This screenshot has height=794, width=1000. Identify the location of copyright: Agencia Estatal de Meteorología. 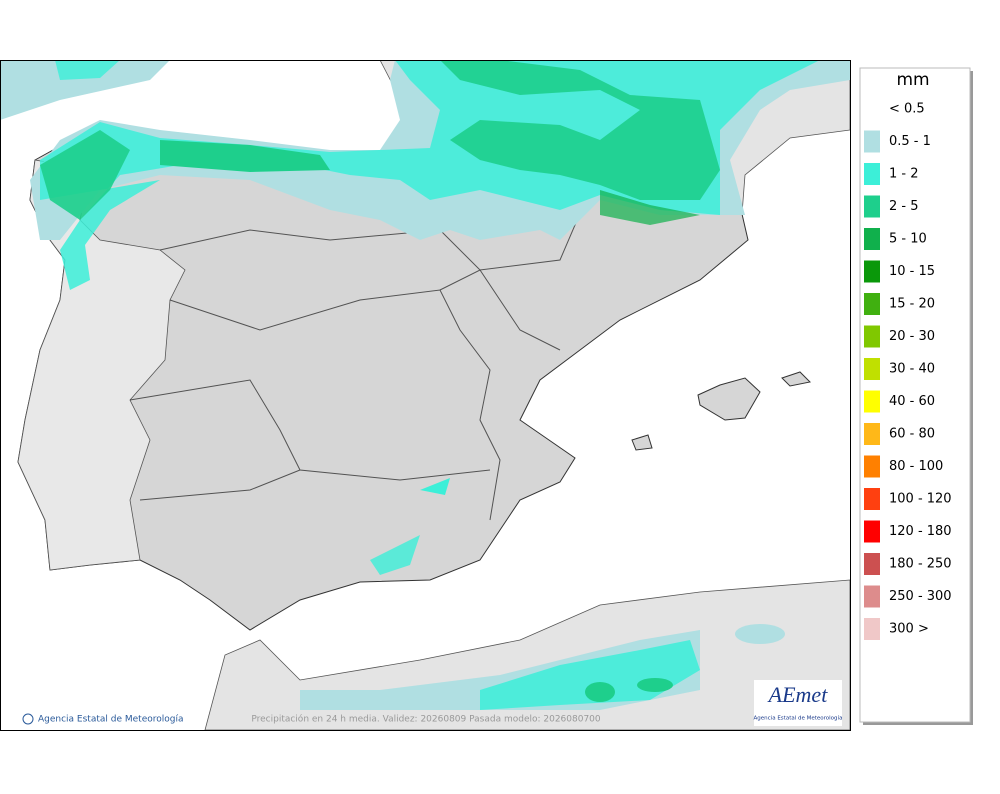
(111, 720).